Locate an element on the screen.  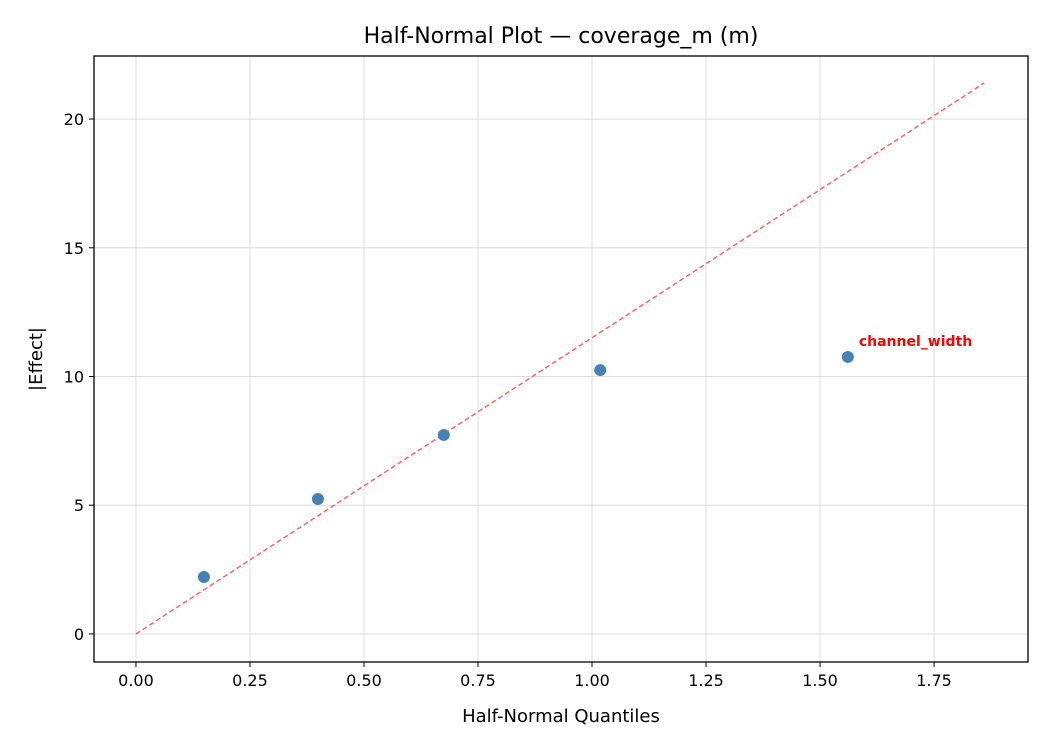
x-tick-label: 1.25 is located at coordinates (706, 680).